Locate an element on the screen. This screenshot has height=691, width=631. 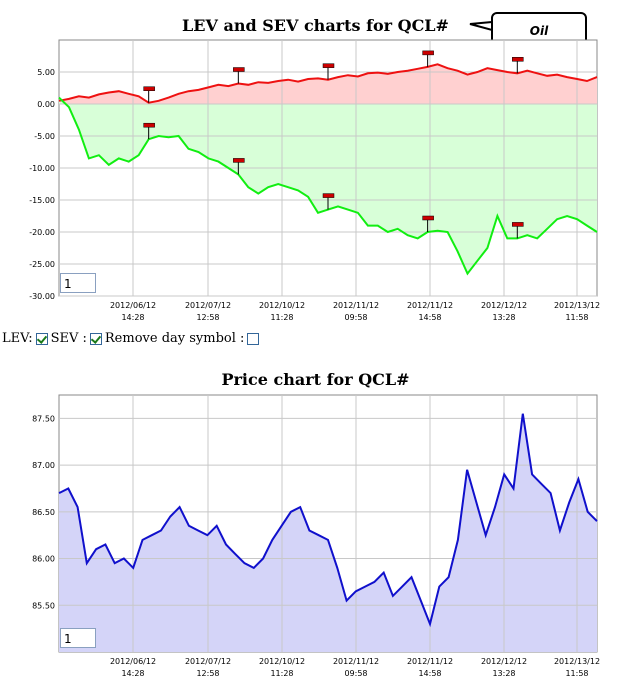
lev-x-tick-date: 2012/10/12 is located at coordinates (282, 305).